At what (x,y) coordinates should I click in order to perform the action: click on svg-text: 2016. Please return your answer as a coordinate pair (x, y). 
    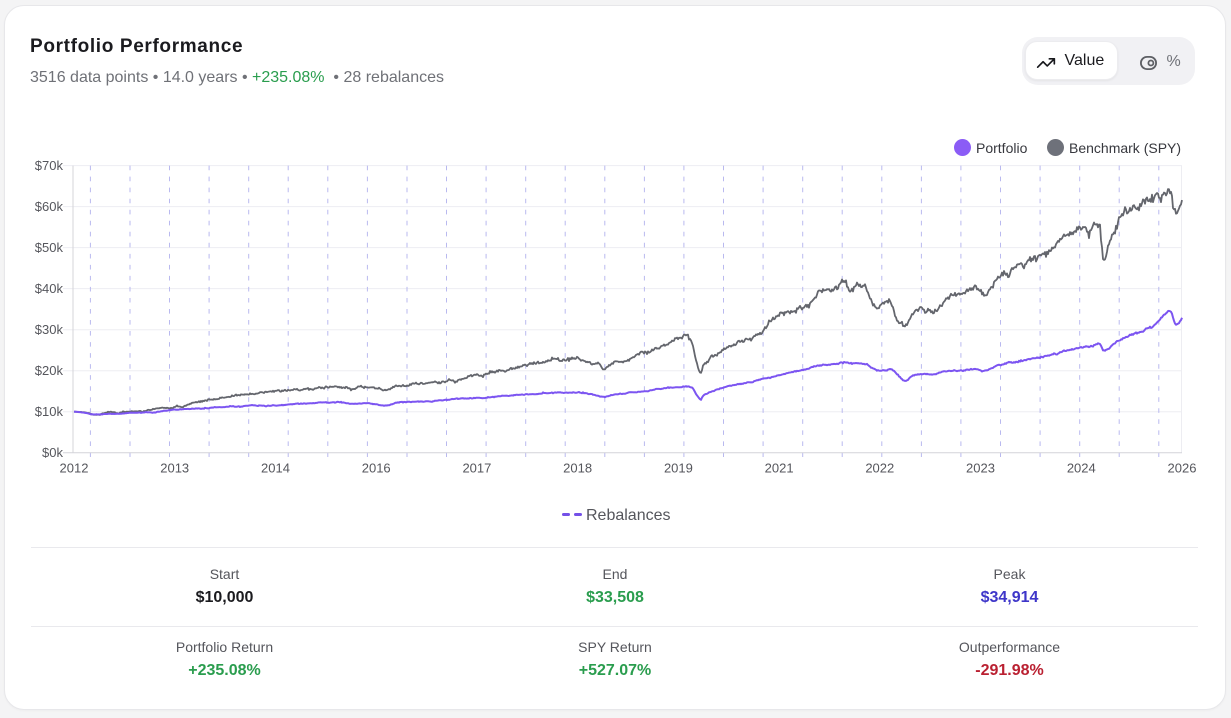
    Looking at the image, I should click on (376, 468).